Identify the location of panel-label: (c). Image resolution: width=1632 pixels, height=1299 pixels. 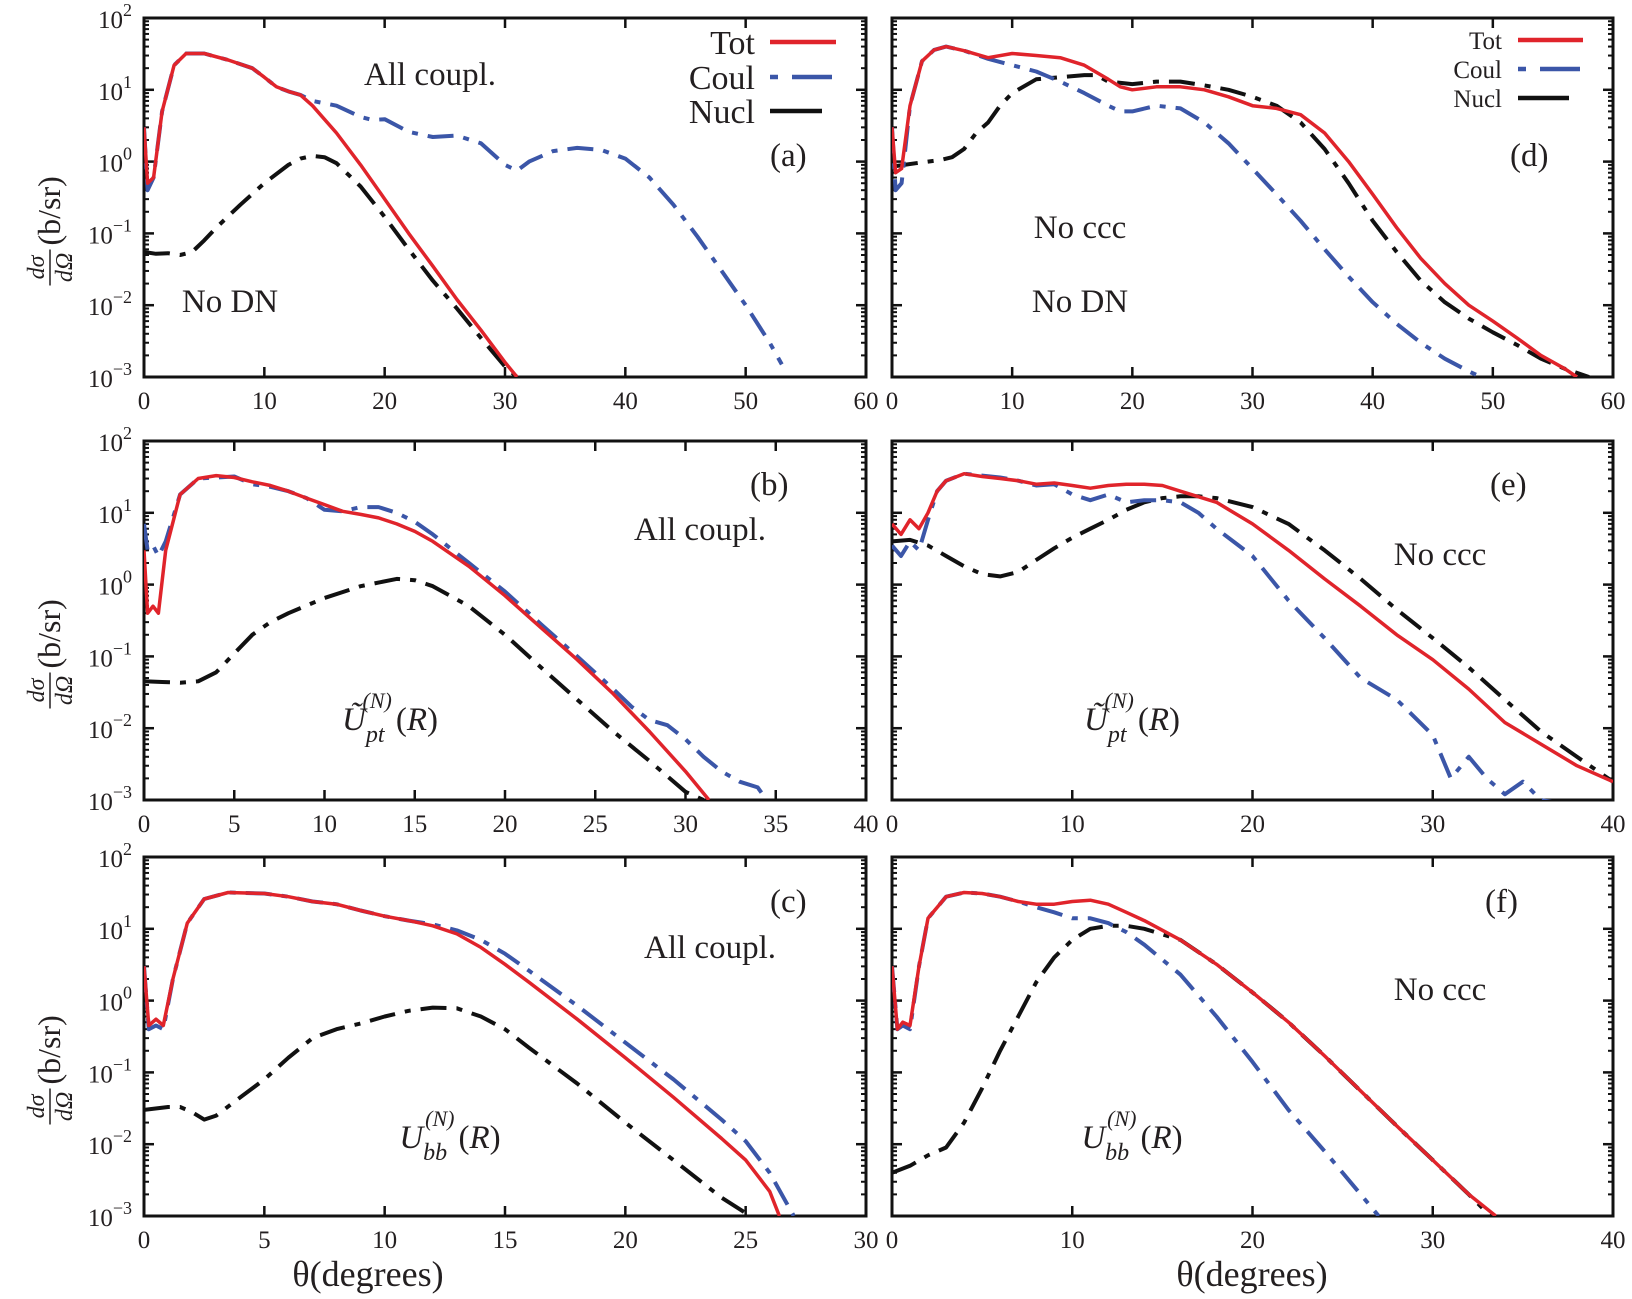
(788, 902).